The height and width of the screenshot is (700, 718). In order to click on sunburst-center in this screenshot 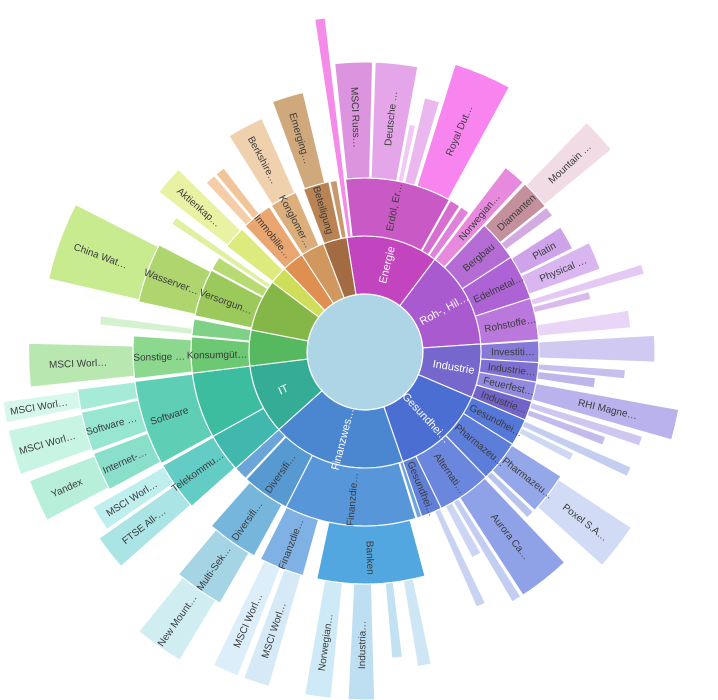, I will do `click(365, 352)`.